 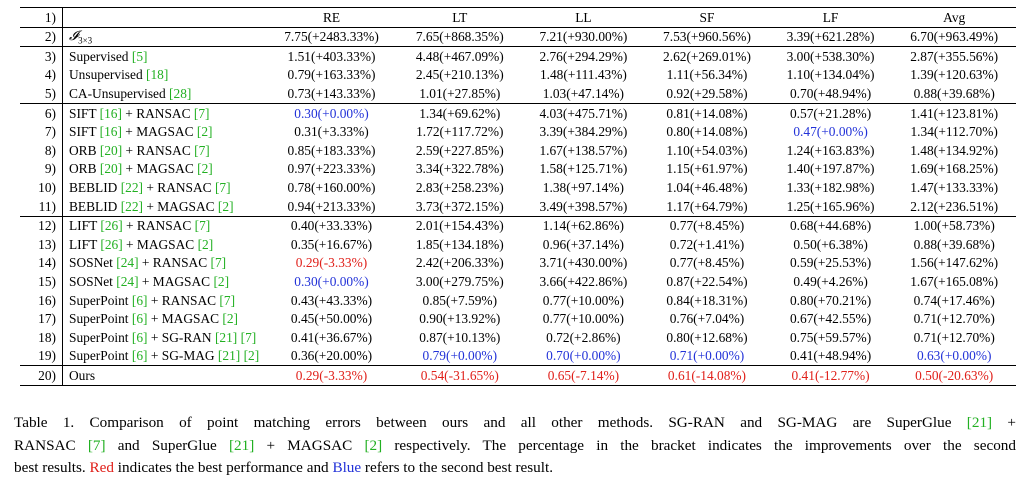 I want to click on cell-lf: 1.25(+165.96%), so click(x=830, y=206).